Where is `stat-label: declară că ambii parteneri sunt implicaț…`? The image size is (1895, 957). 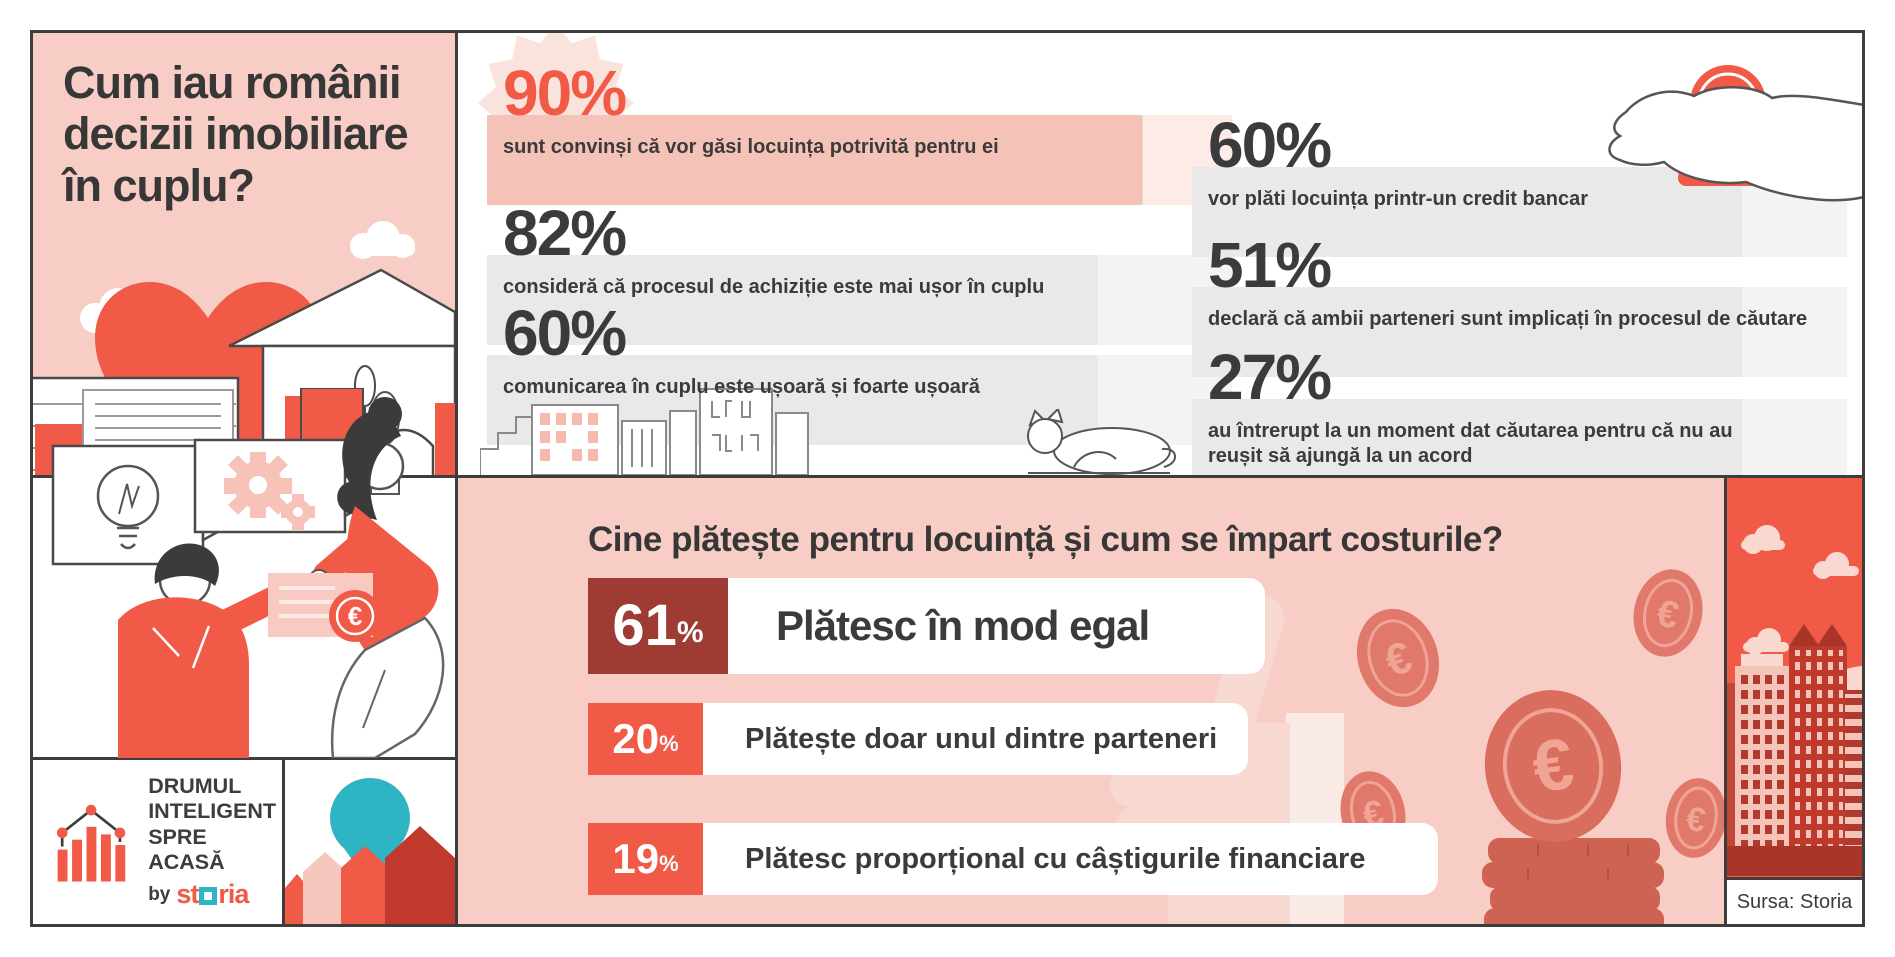
stat-label: declară că ambii parteneri sunt implicaț… is located at coordinates (1508, 319).